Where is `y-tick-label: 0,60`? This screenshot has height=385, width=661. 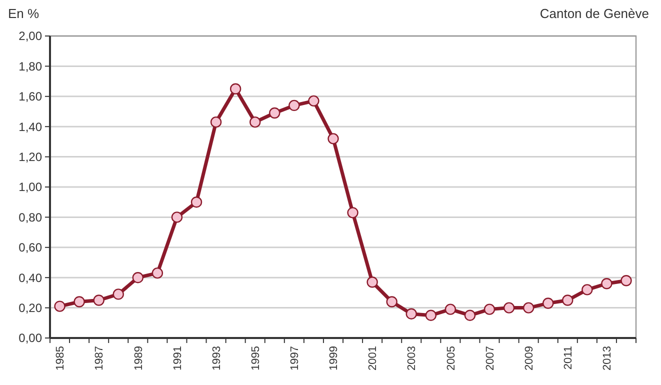 y-tick-label: 0,60 is located at coordinates (30, 247).